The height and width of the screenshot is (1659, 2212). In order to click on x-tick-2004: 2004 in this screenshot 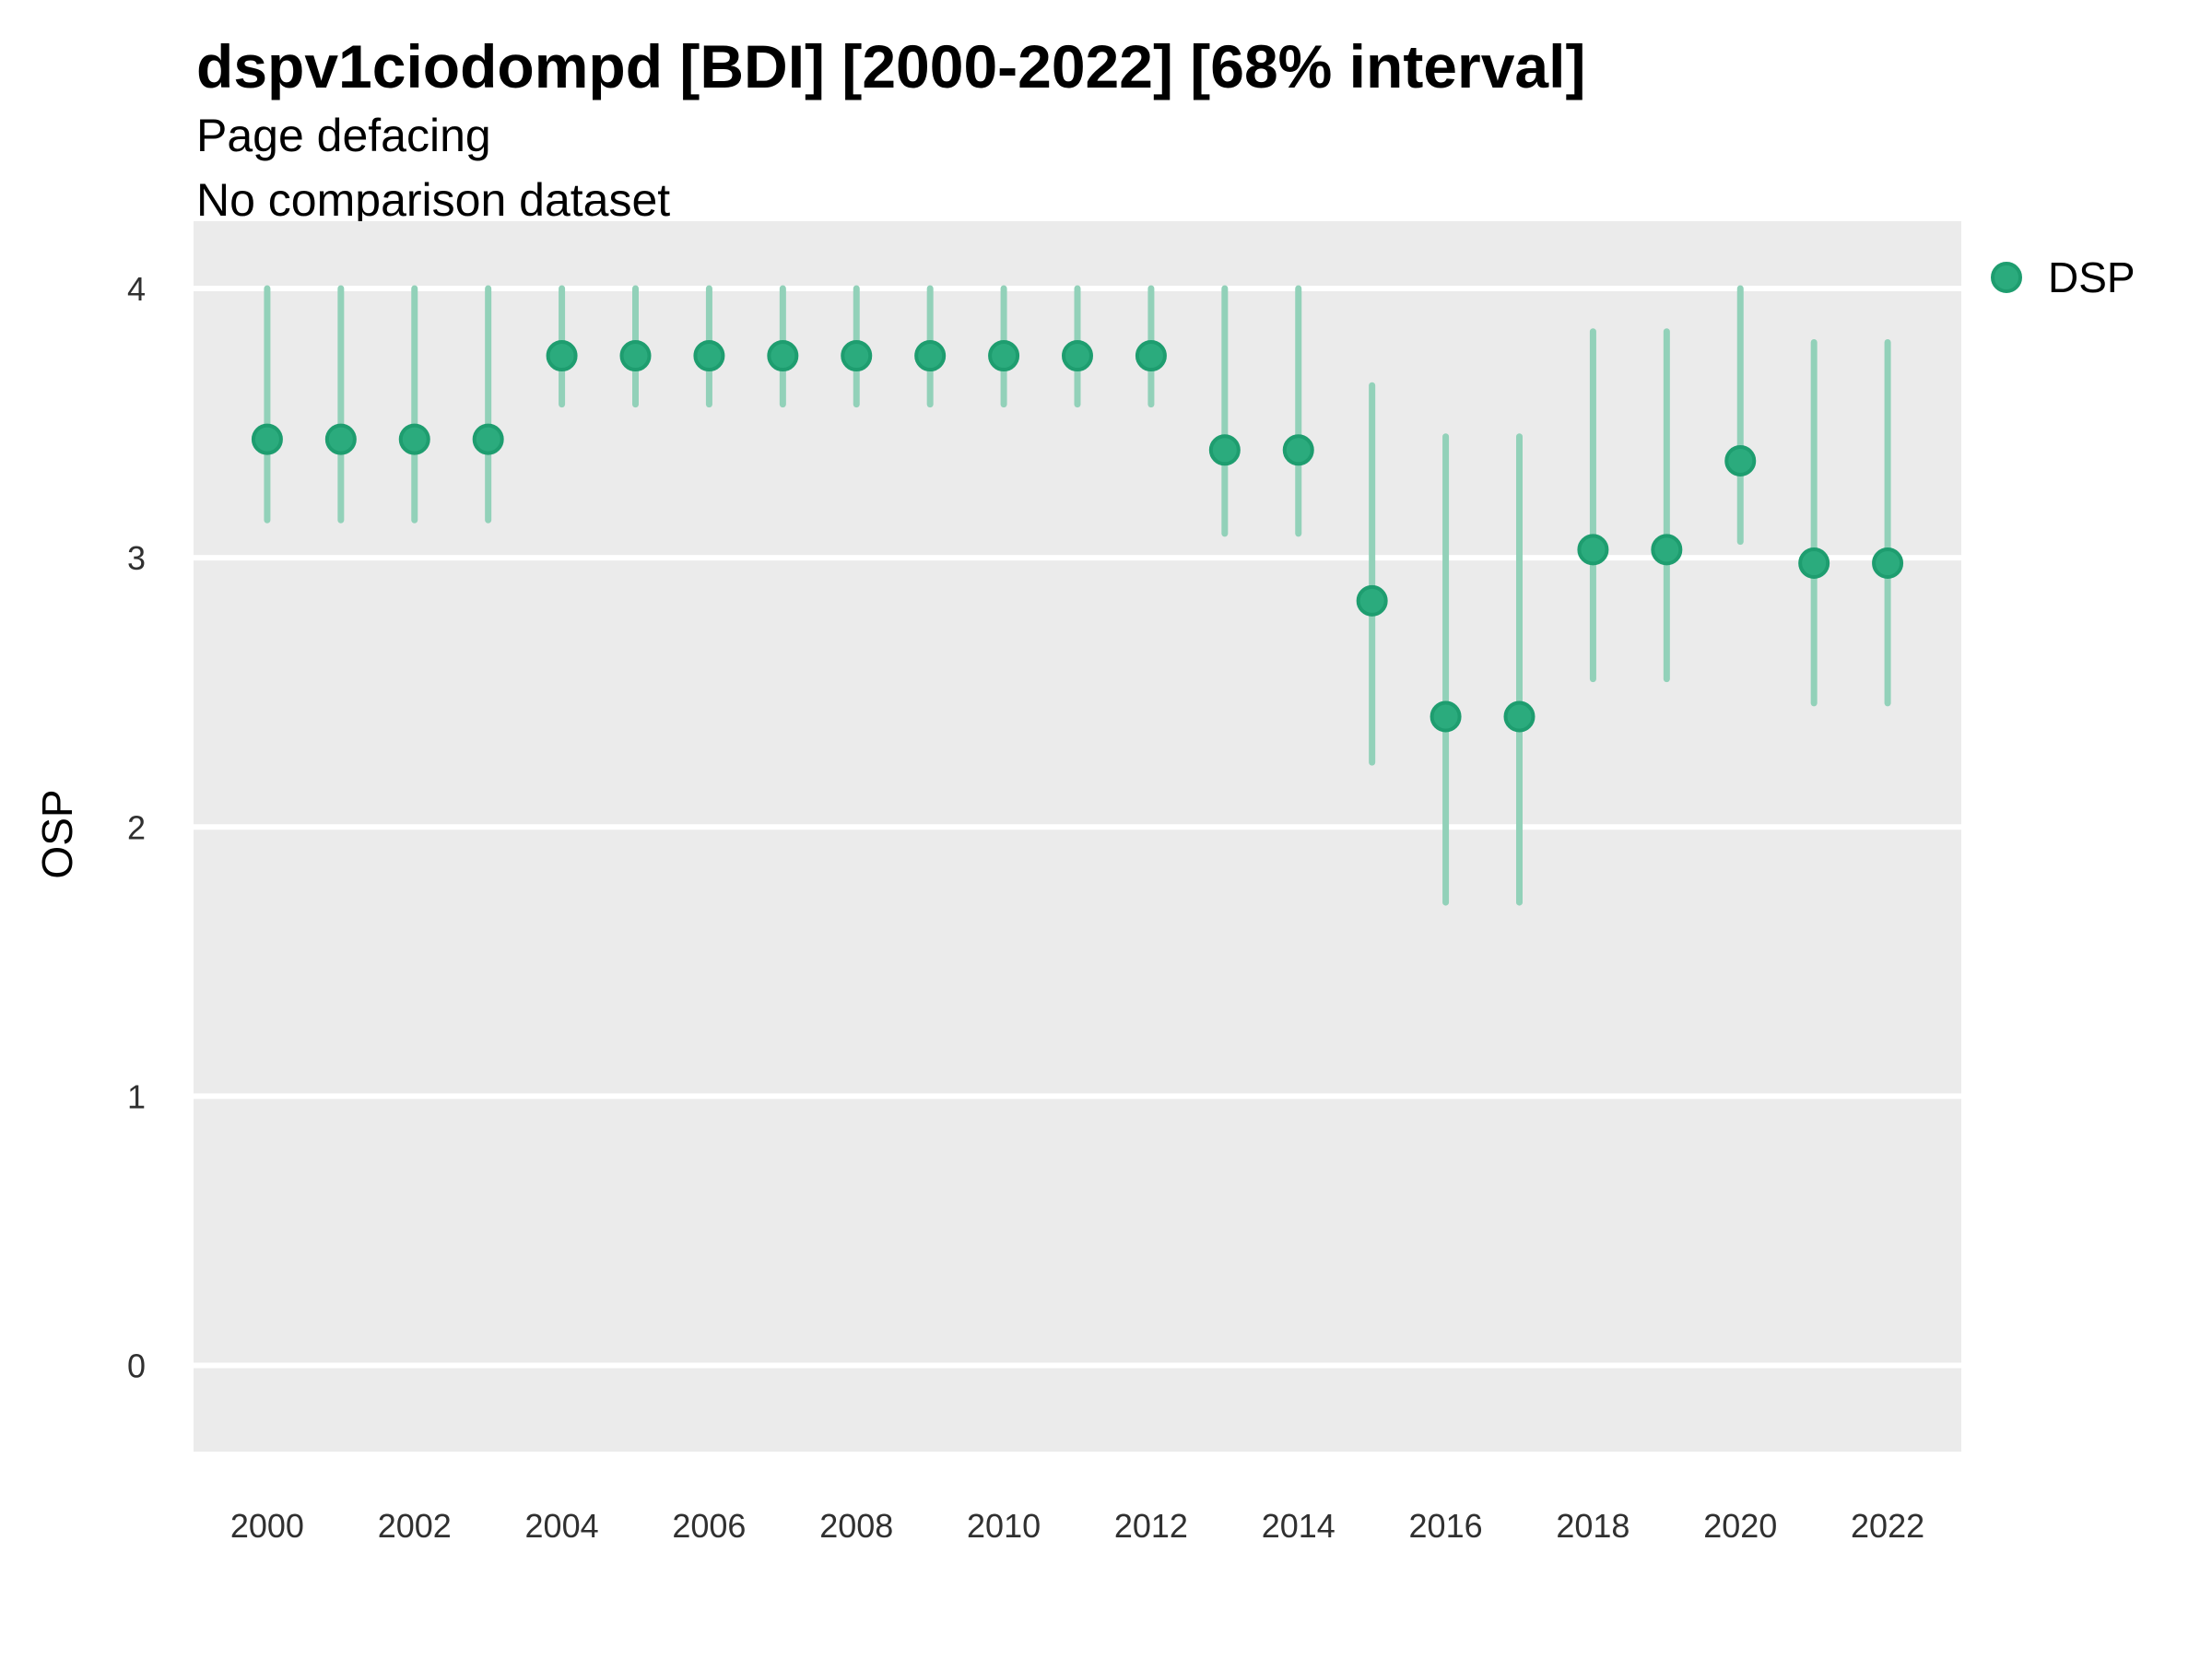, I will do `click(562, 1526)`.